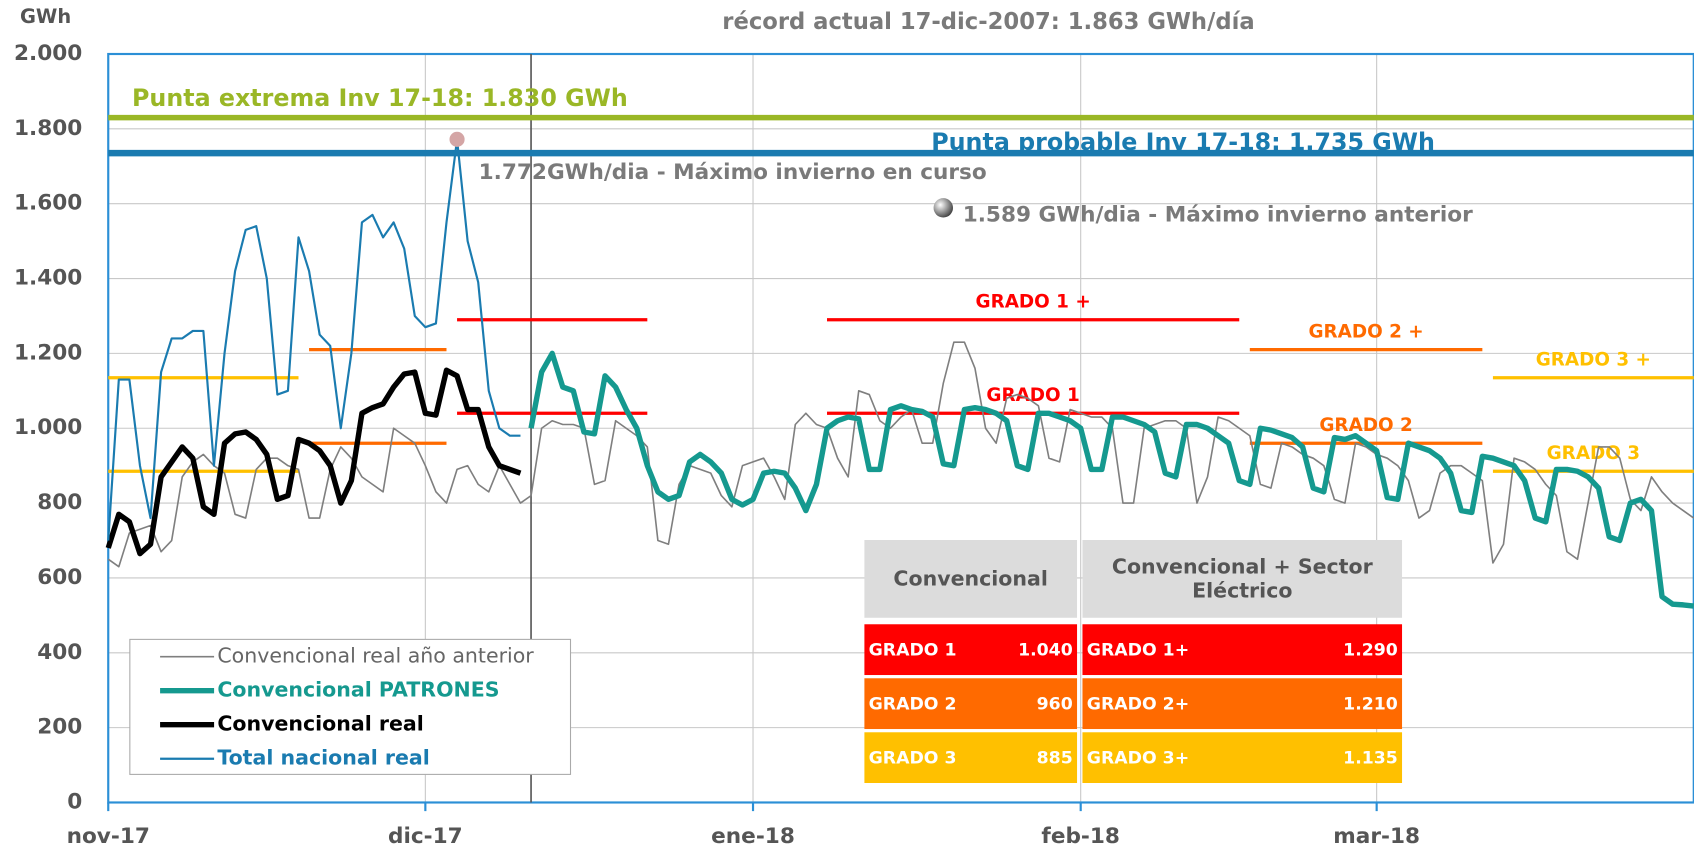 The image size is (1694, 850). I want to click on grade-value: 885, so click(1054, 757).